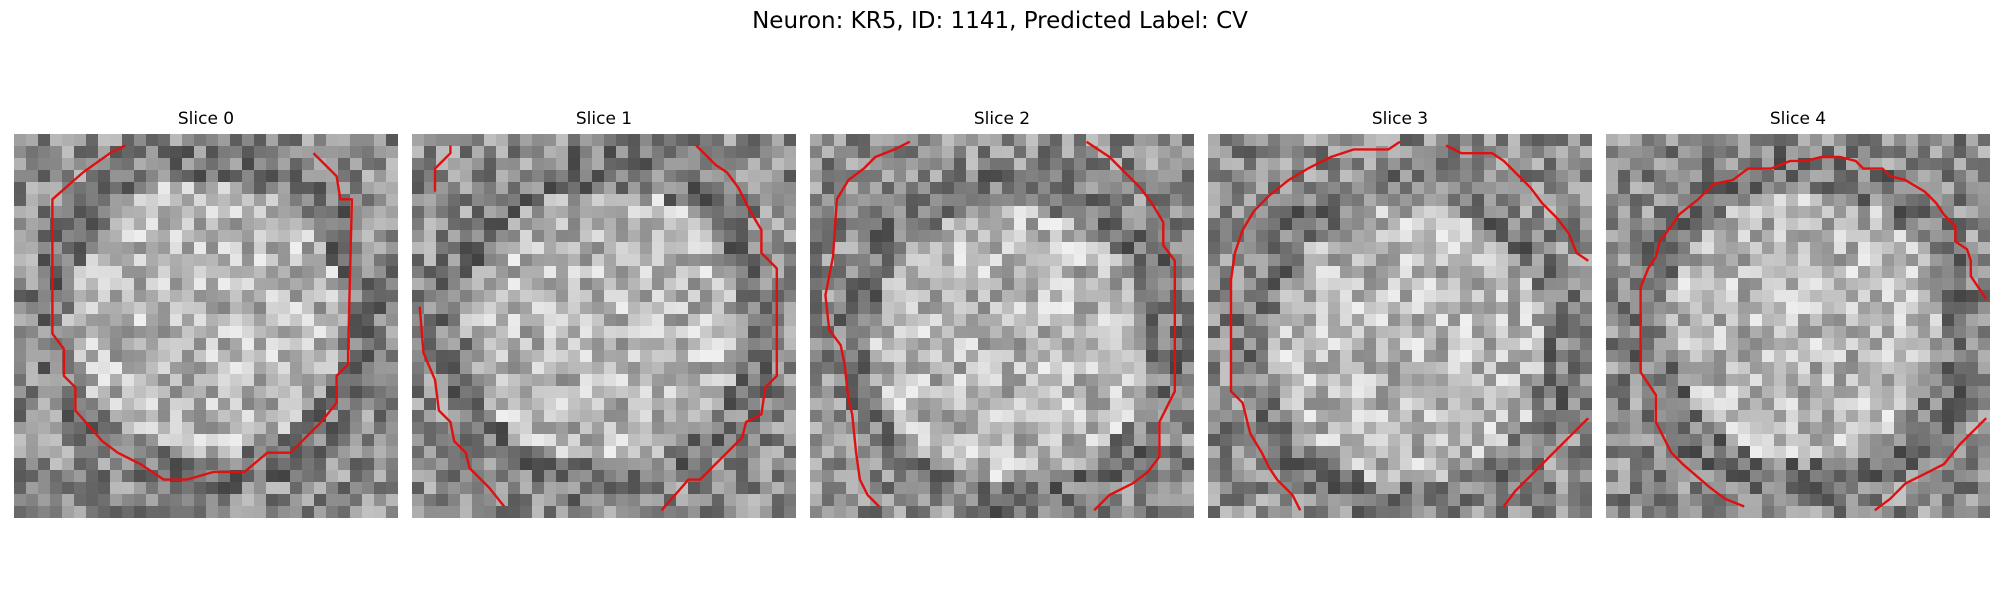 The width and height of the screenshot is (2000, 600). I want to click on slice-title: Slice 2, so click(1002, 119).